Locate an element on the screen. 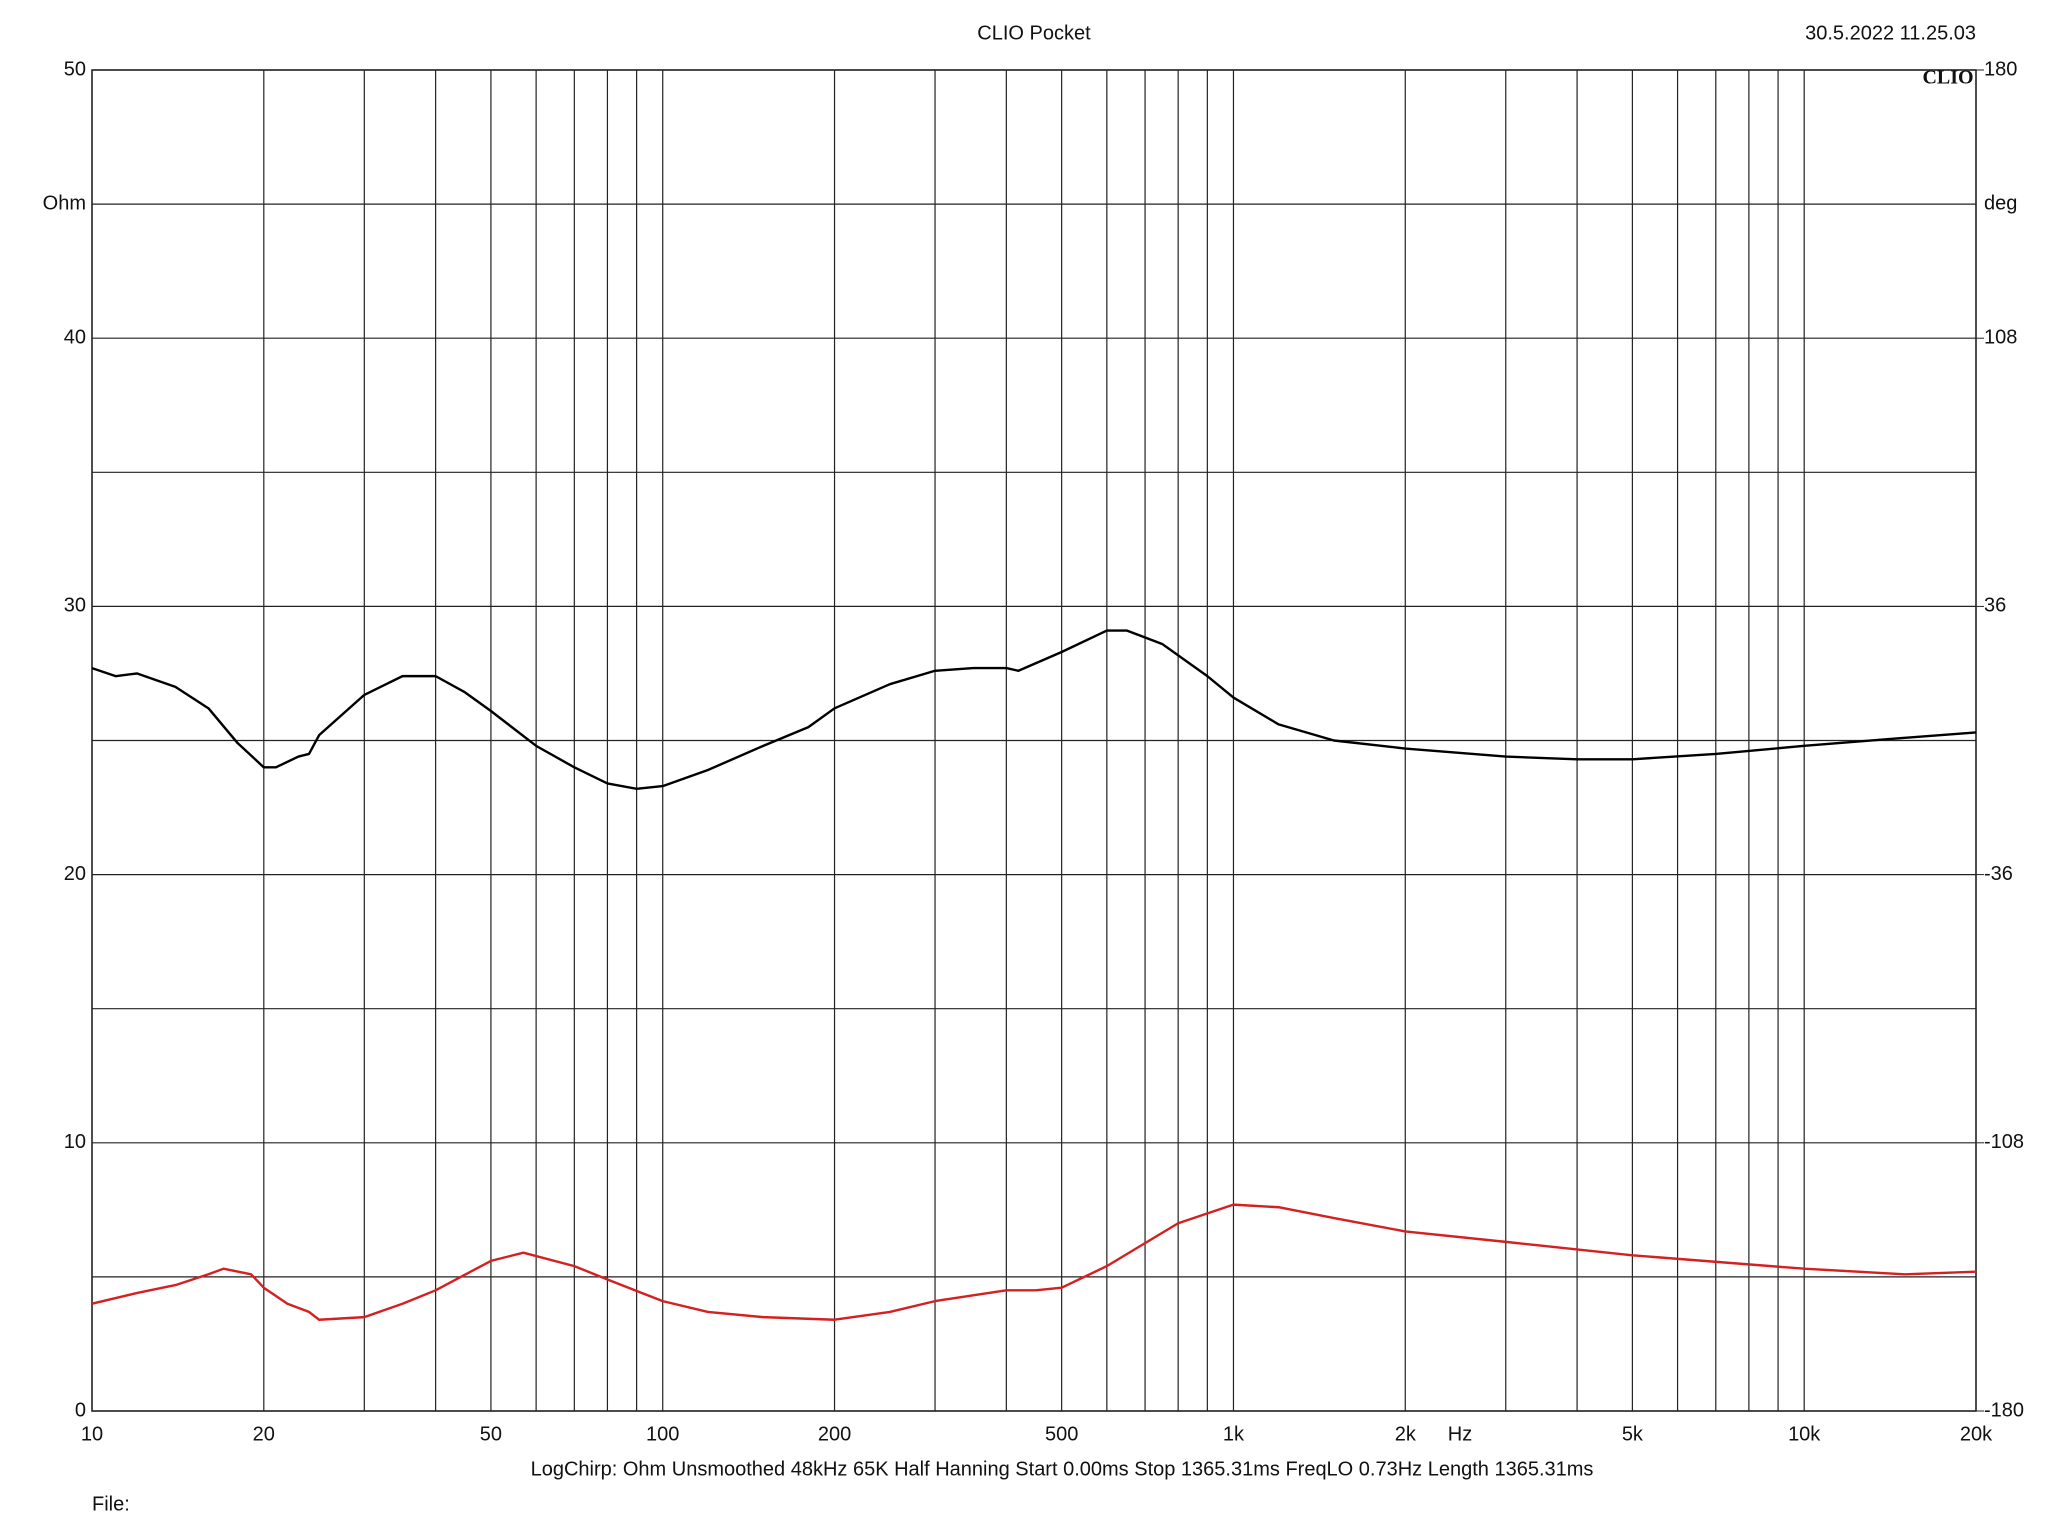 The image size is (2048, 1536). chart-title: CLIO Pocket is located at coordinates (1034, 33).